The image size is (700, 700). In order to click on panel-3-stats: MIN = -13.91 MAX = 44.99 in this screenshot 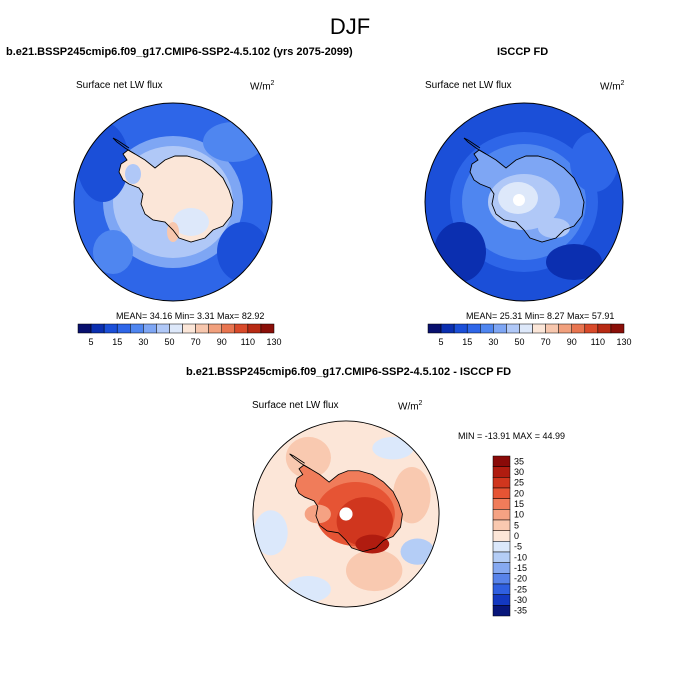, I will do `click(512, 436)`.